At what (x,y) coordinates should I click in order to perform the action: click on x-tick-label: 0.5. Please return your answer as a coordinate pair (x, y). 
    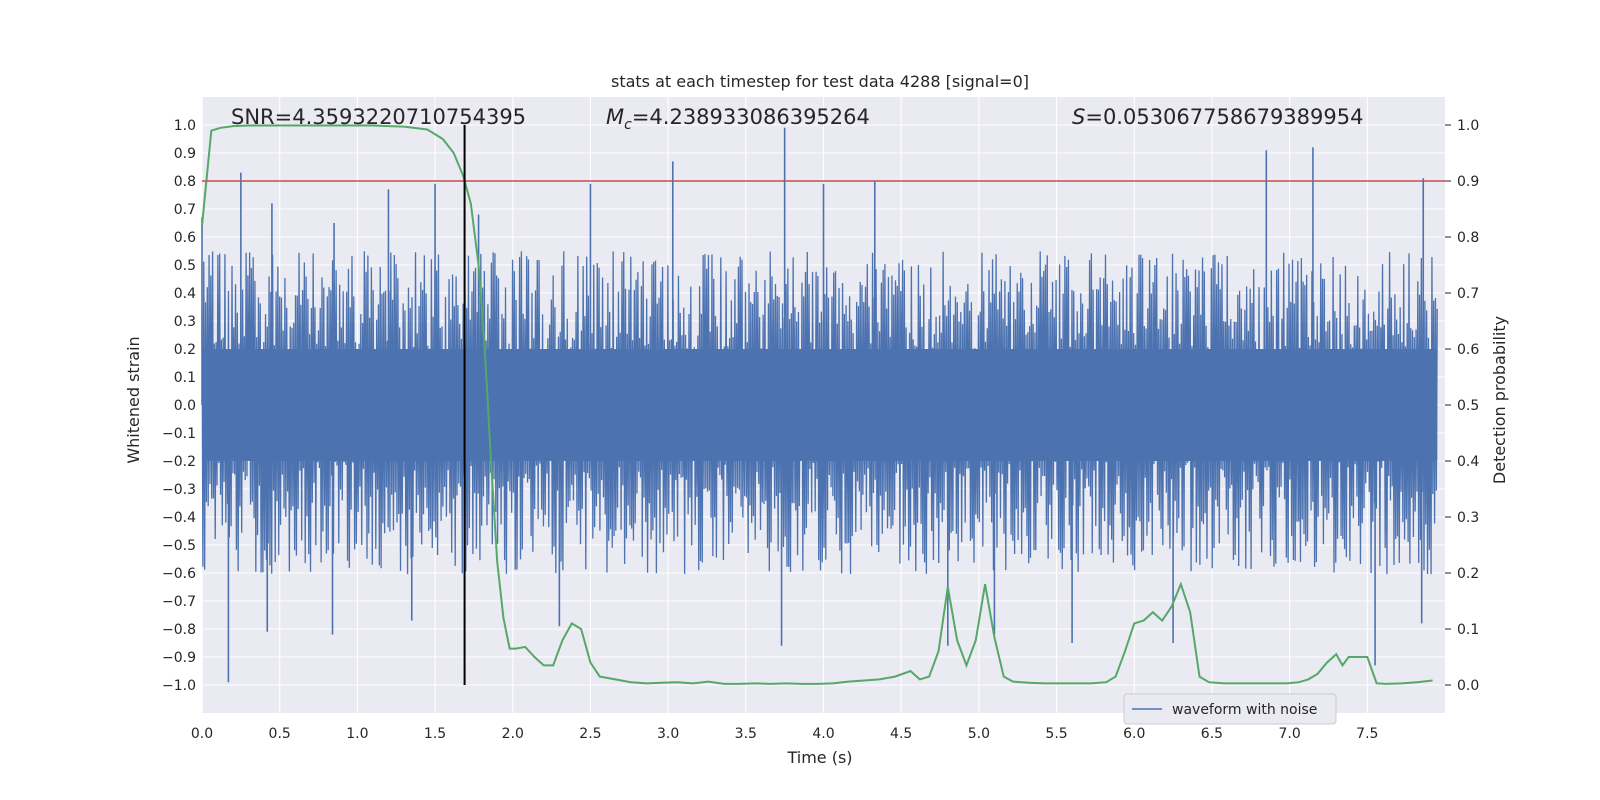
    Looking at the image, I should click on (280, 734).